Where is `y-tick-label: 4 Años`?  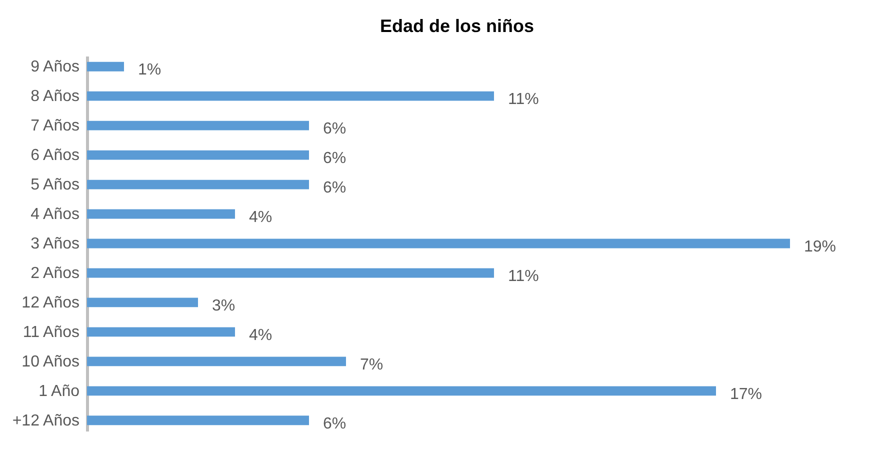 y-tick-label: 4 Años is located at coordinates (55, 215).